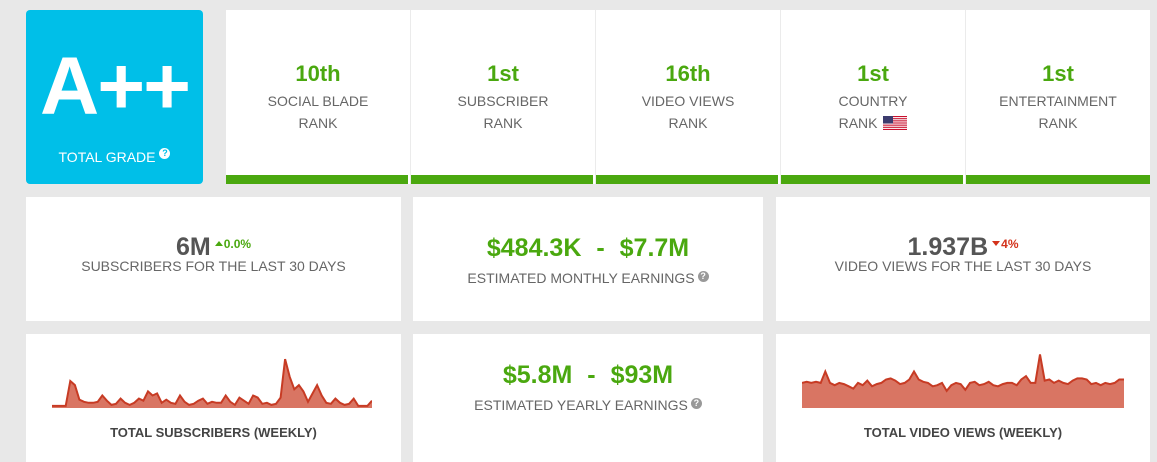 The width and height of the screenshot is (1157, 462). I want to click on us-flag-icon, so click(895, 123).